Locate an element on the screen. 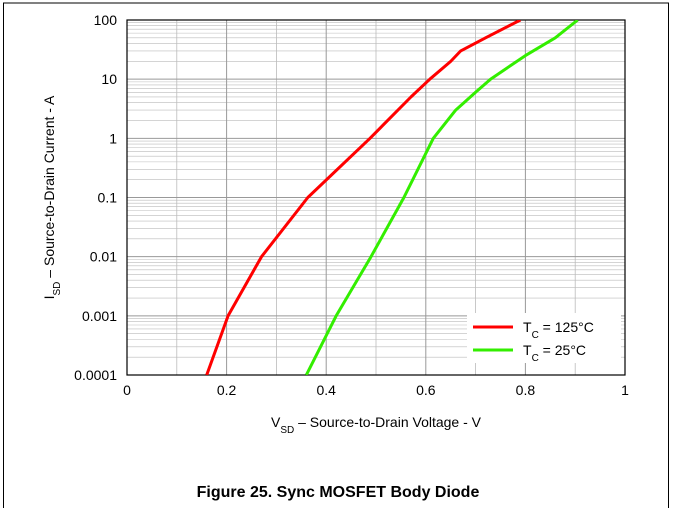  x-tick-label: 0.2 is located at coordinates (227, 390).